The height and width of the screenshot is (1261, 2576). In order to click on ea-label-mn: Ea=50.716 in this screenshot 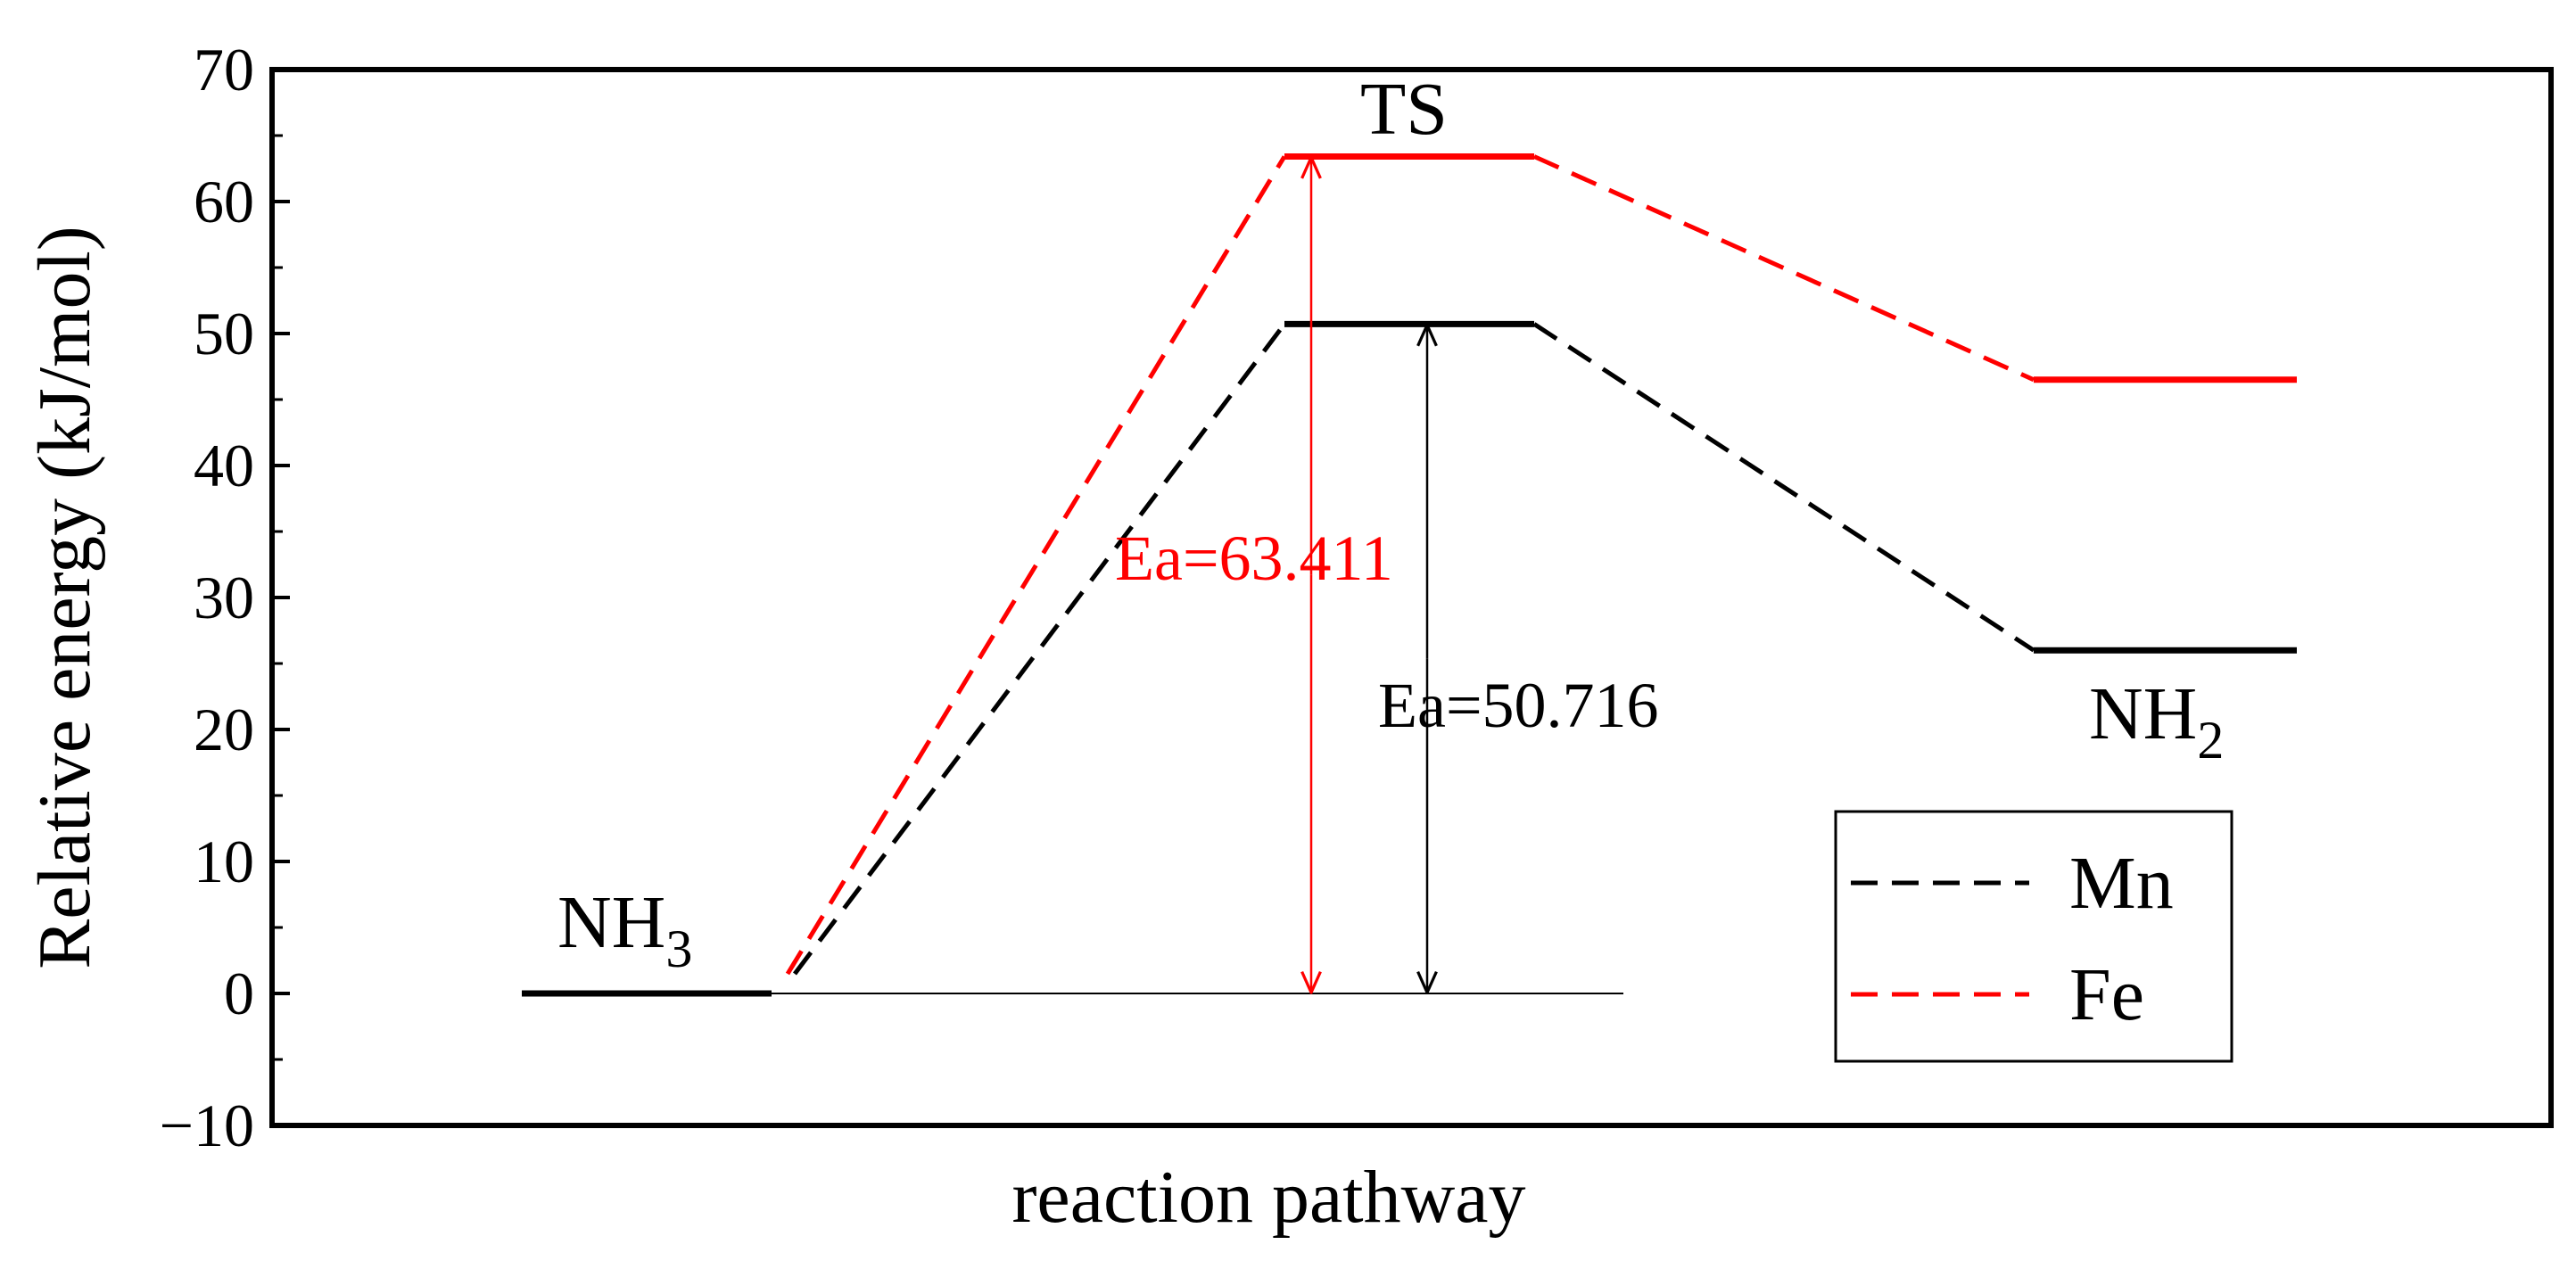, I will do `click(1518, 705)`.